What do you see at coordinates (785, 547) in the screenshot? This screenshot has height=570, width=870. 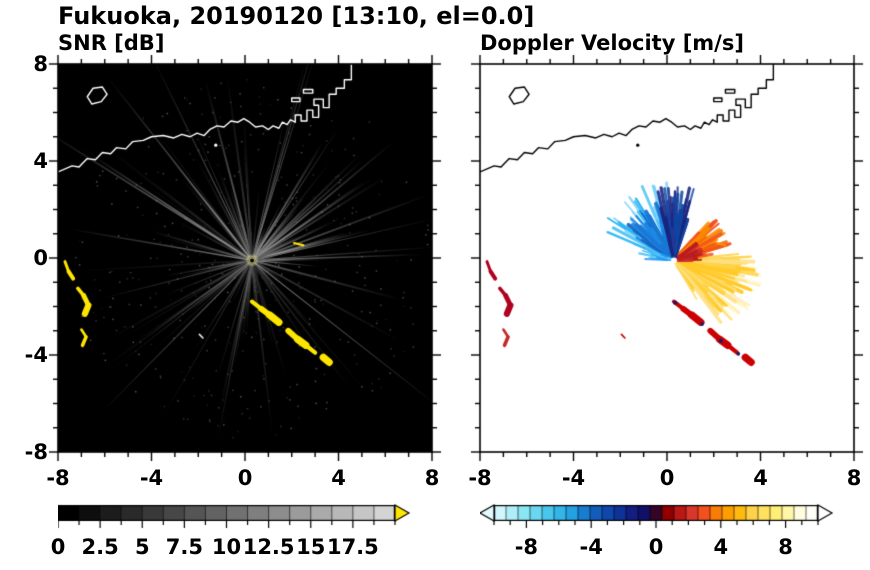 I see `colorbar-tick-label: 8` at bounding box center [785, 547].